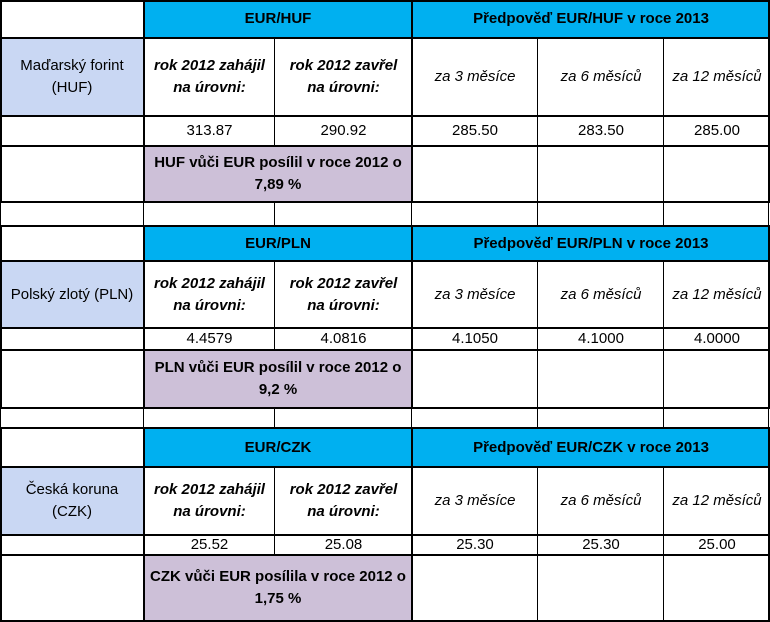 This screenshot has width=770, height=622. Describe the element at coordinates (72, 501) in the screenshot. I see `currency-name: Česká koruna (CZK)` at that location.